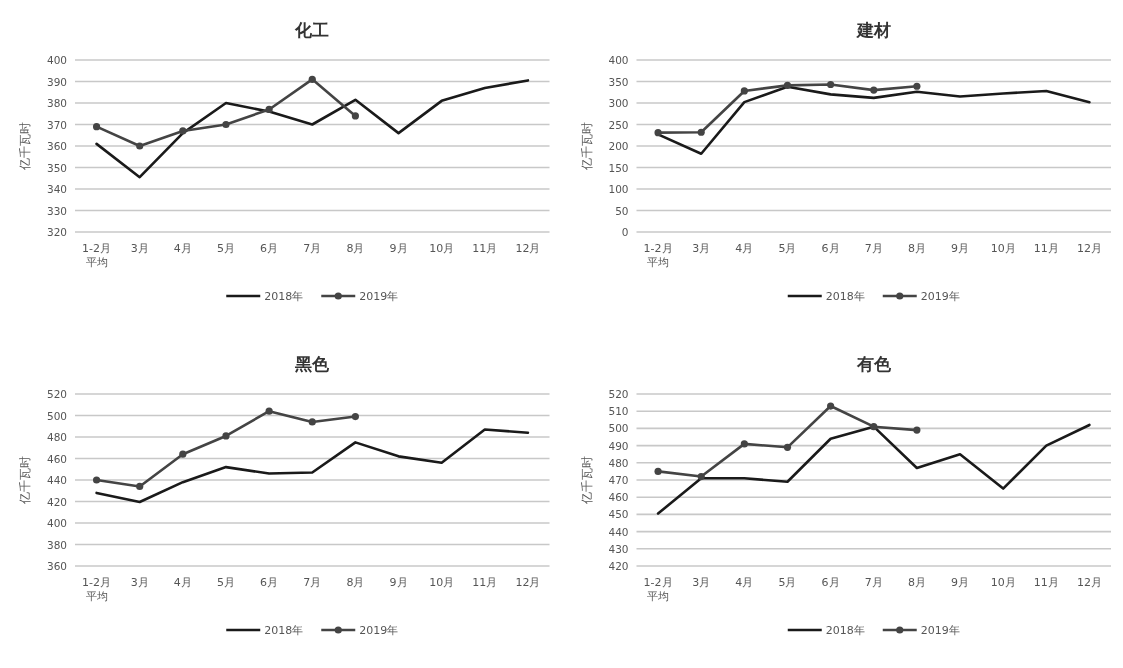  I want to click on y-tick-label: 330, so click(56, 210).